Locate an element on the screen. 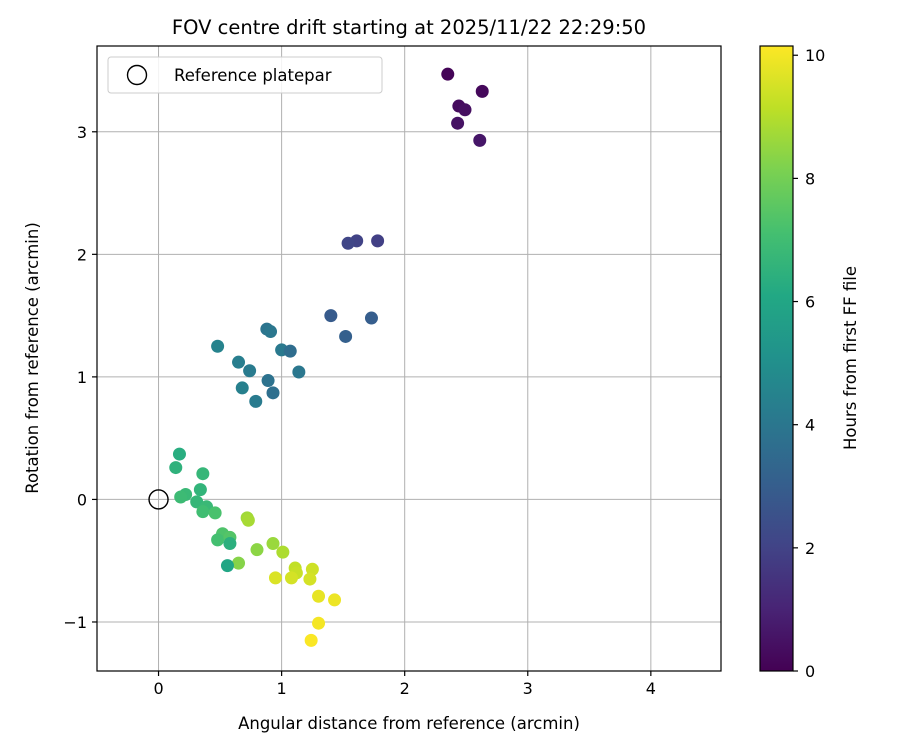 This screenshot has width=900, height=750. colorbar-label: Hours from first FF file is located at coordinates (850, 358).